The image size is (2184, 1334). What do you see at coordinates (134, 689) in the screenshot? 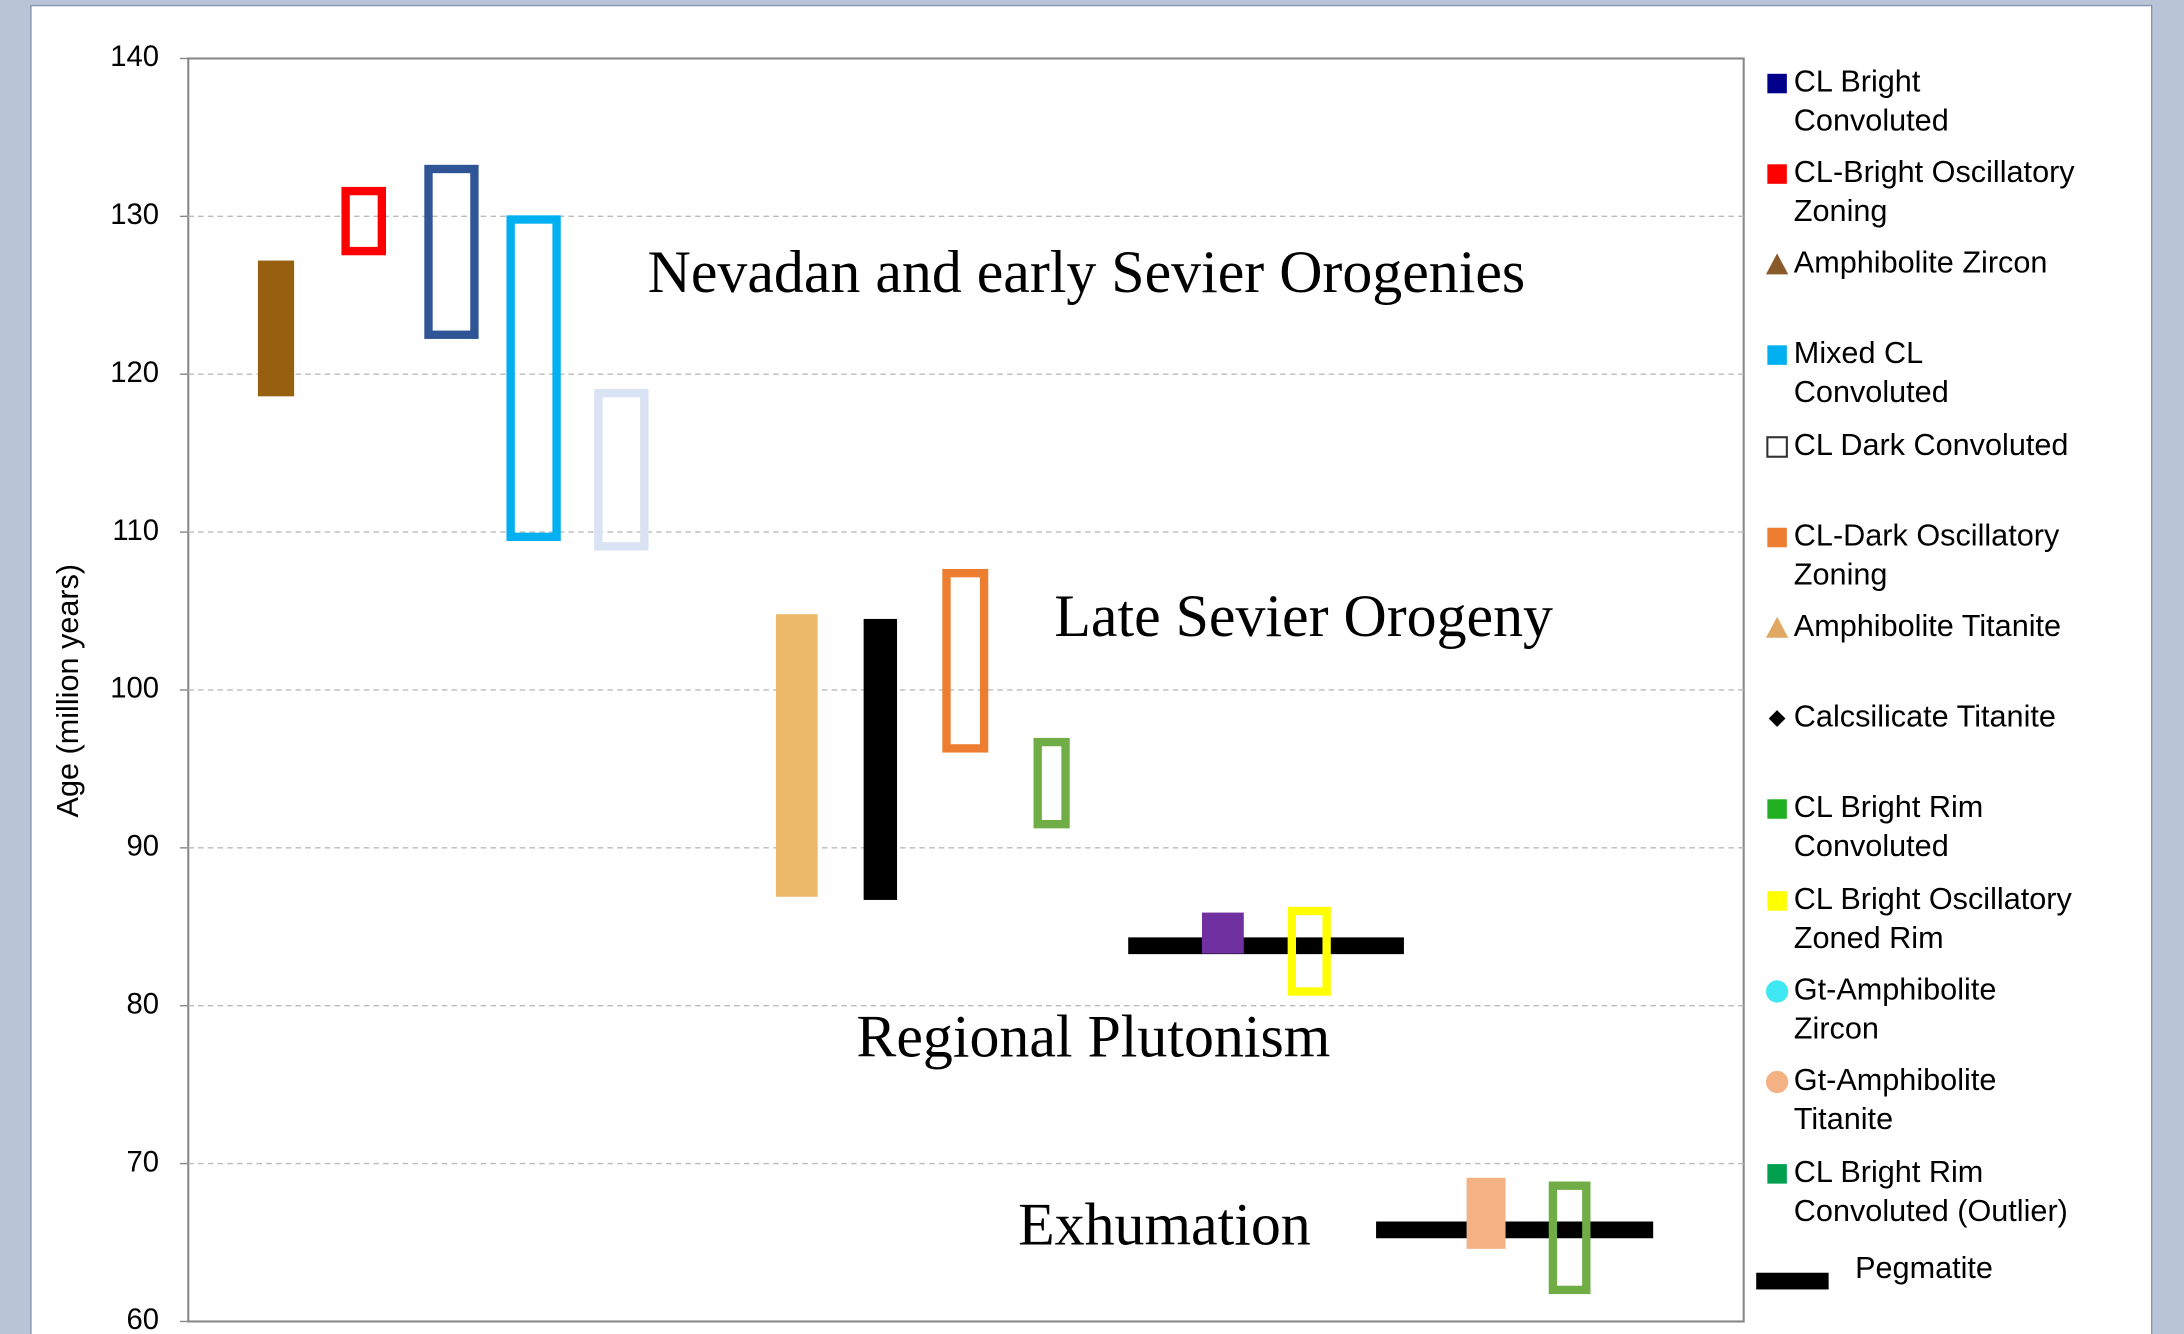
I see `y-tick-label: 100` at bounding box center [134, 689].